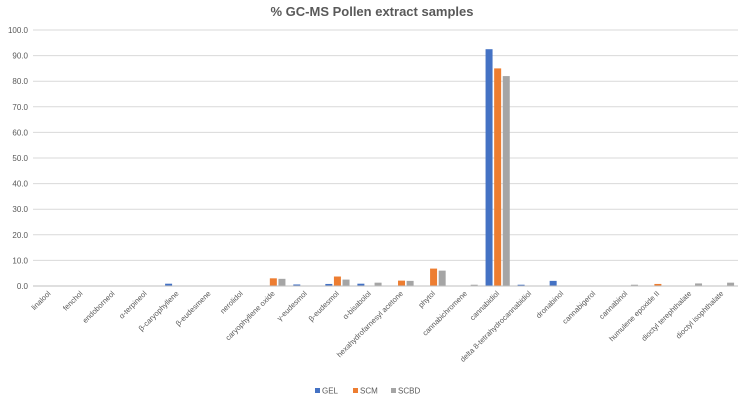 The height and width of the screenshot is (402, 744). I want to click on y-tick-label: 0.0, so click(23, 286).